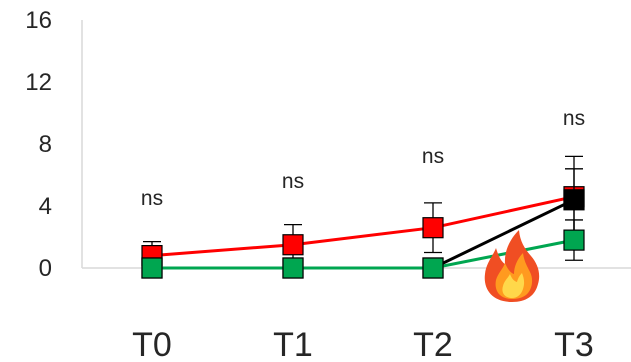 The width and height of the screenshot is (631, 362). What do you see at coordinates (433, 344) in the screenshot?
I see `x-tick-label: T2` at bounding box center [433, 344].